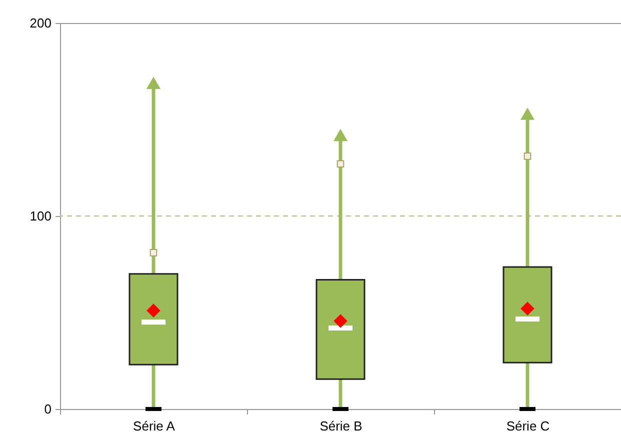 The height and width of the screenshot is (448, 621). What do you see at coordinates (528, 426) in the screenshot?
I see `x-tick-label: Série C` at bounding box center [528, 426].